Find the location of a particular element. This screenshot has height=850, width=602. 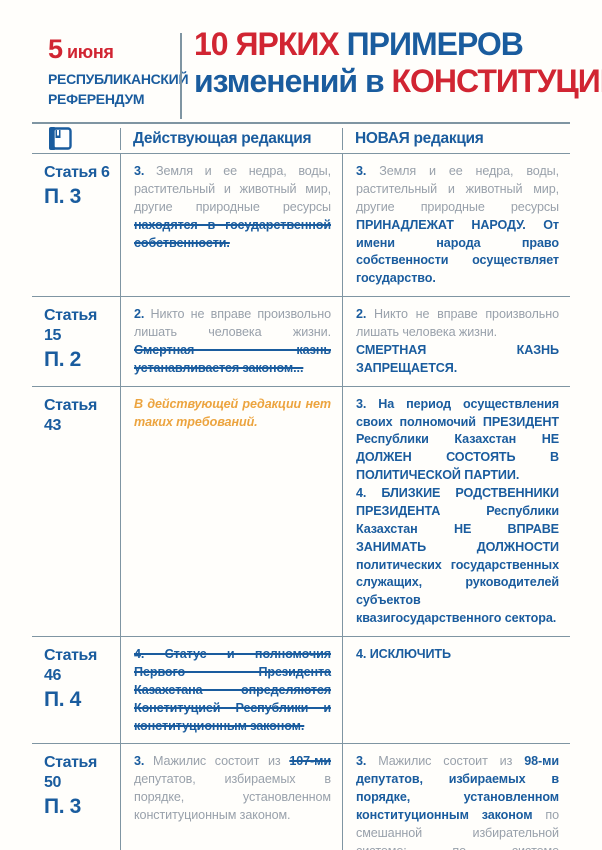

event-name: РЕСПУБЛИКАНСКИЙ РЕФЕРЕНДУМ is located at coordinates (118, 89).